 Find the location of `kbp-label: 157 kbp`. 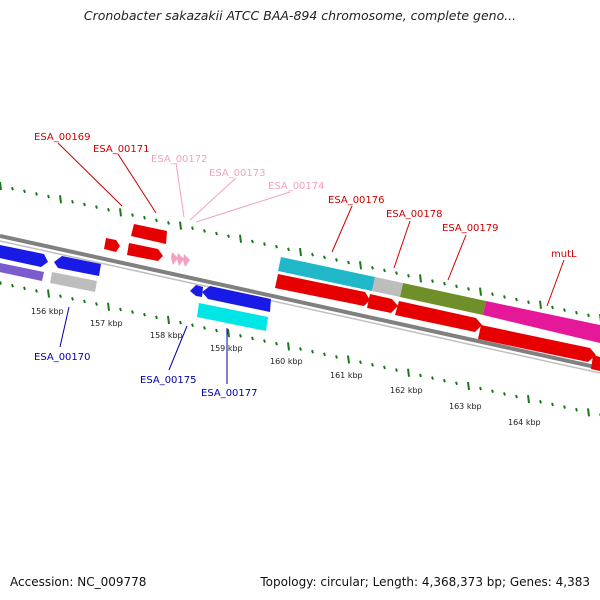

kbp-label: 157 kbp is located at coordinates (106, 323).